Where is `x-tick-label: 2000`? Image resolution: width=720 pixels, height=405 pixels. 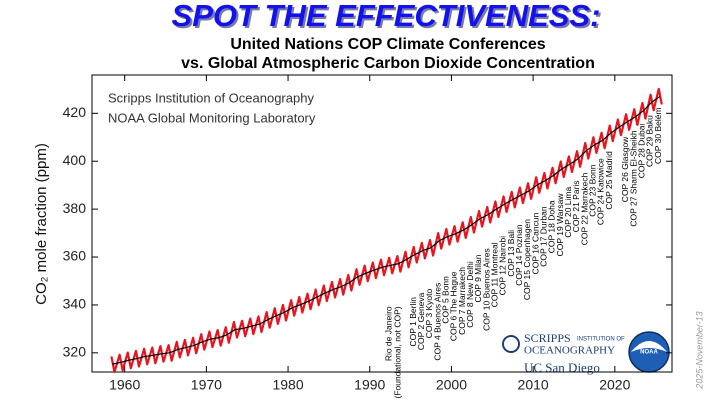
x-tick-label: 2000 is located at coordinates (451, 385).